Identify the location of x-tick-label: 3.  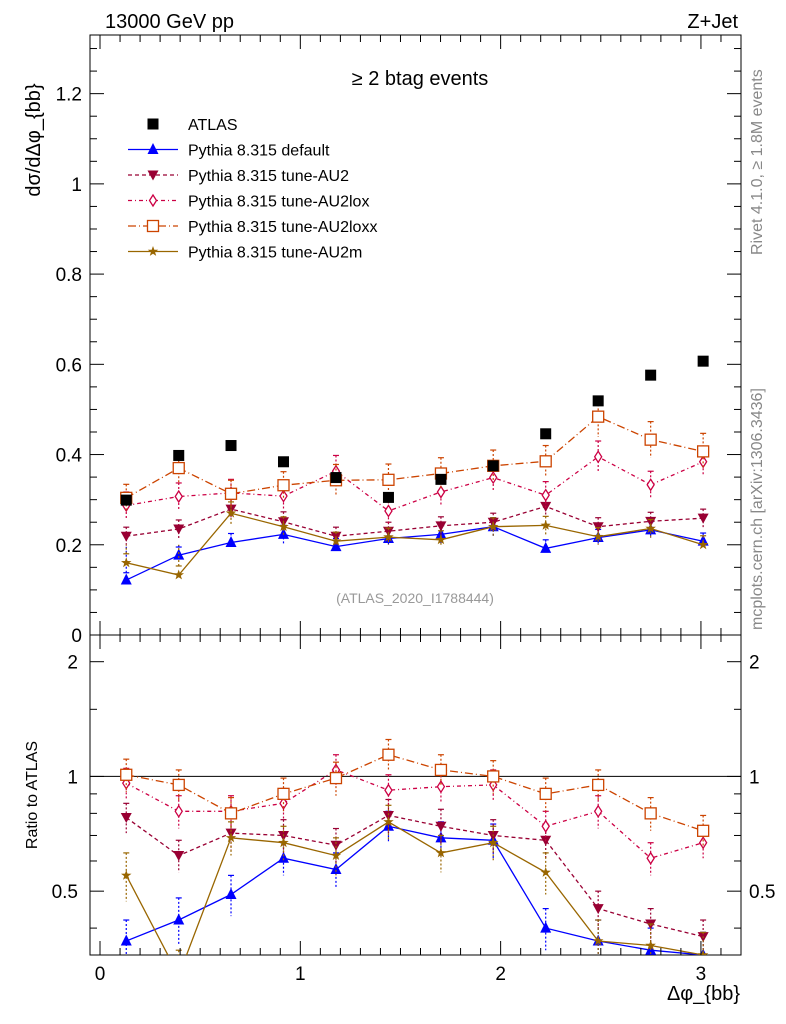
(701, 974).